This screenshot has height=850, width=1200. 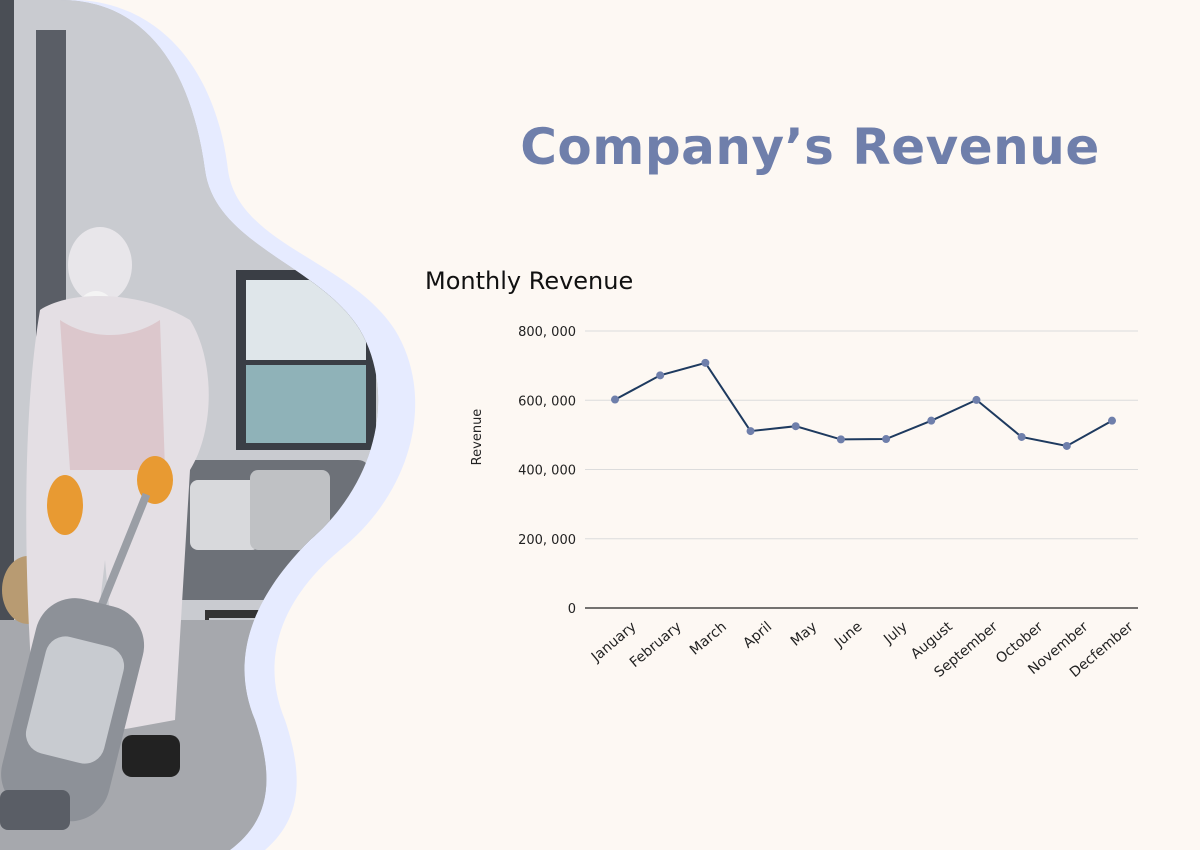 What do you see at coordinates (848, 635) in the screenshot?
I see `x-tick-label: June` at bounding box center [848, 635].